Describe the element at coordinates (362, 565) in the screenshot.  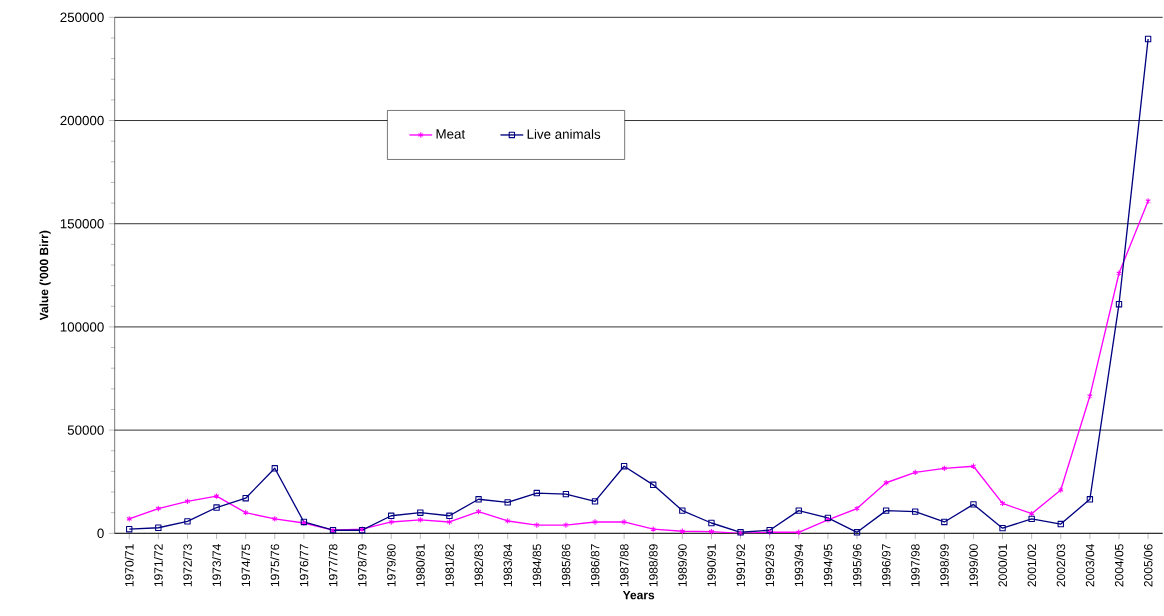
I see `x-tick-label: 1978/79` at that location.